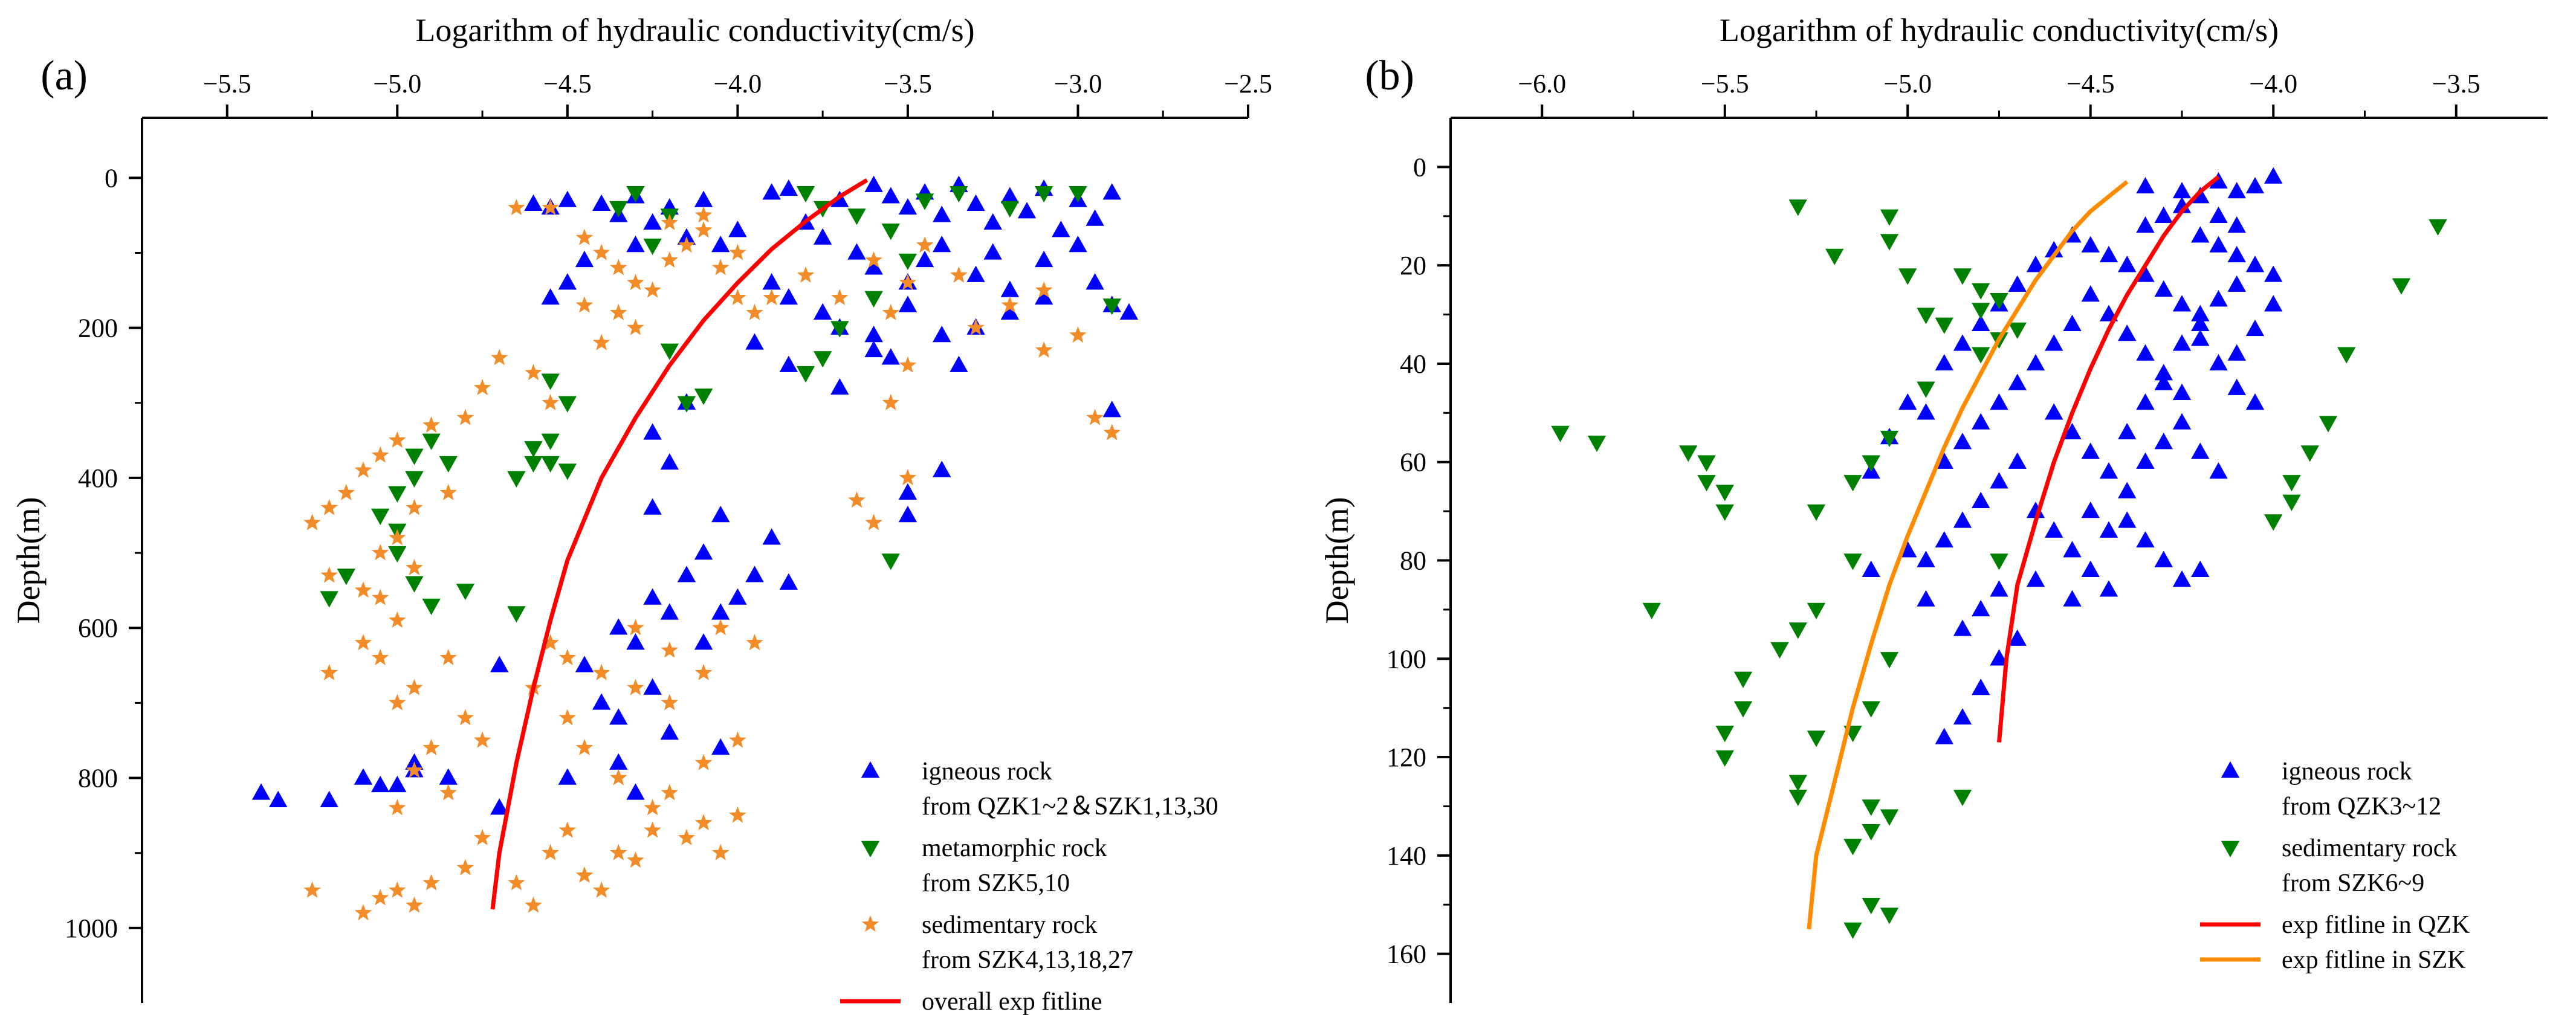 The image size is (2576, 1032). Describe the element at coordinates (1070, 807) in the screenshot. I see `legend-sublabel: from QZK1~2＆SZK1,13,30` at that location.